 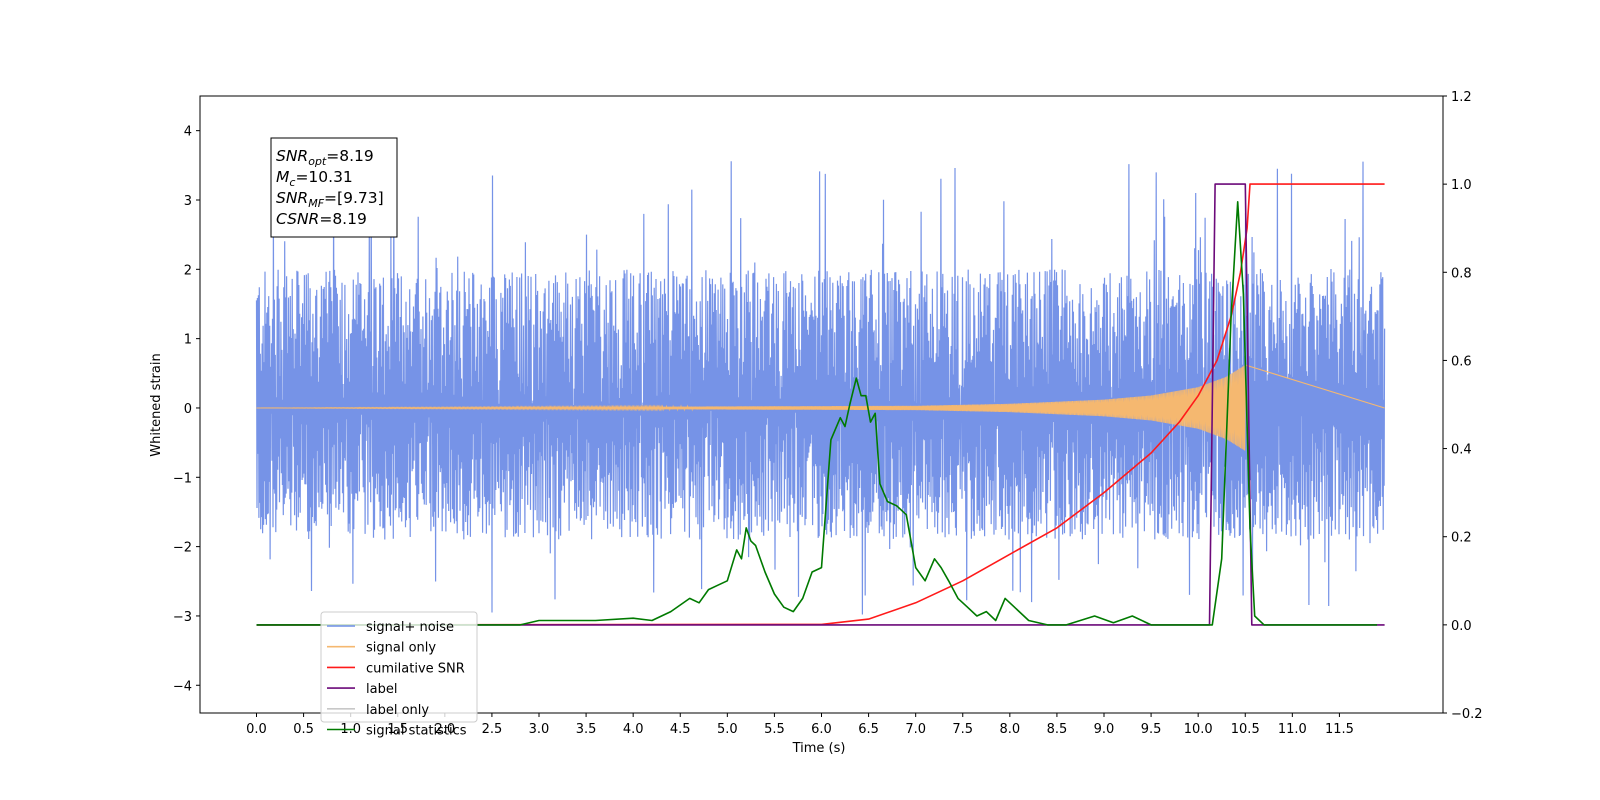 What do you see at coordinates (1461, 450) in the screenshot?
I see `y2-tick-label: 0.4` at bounding box center [1461, 450].